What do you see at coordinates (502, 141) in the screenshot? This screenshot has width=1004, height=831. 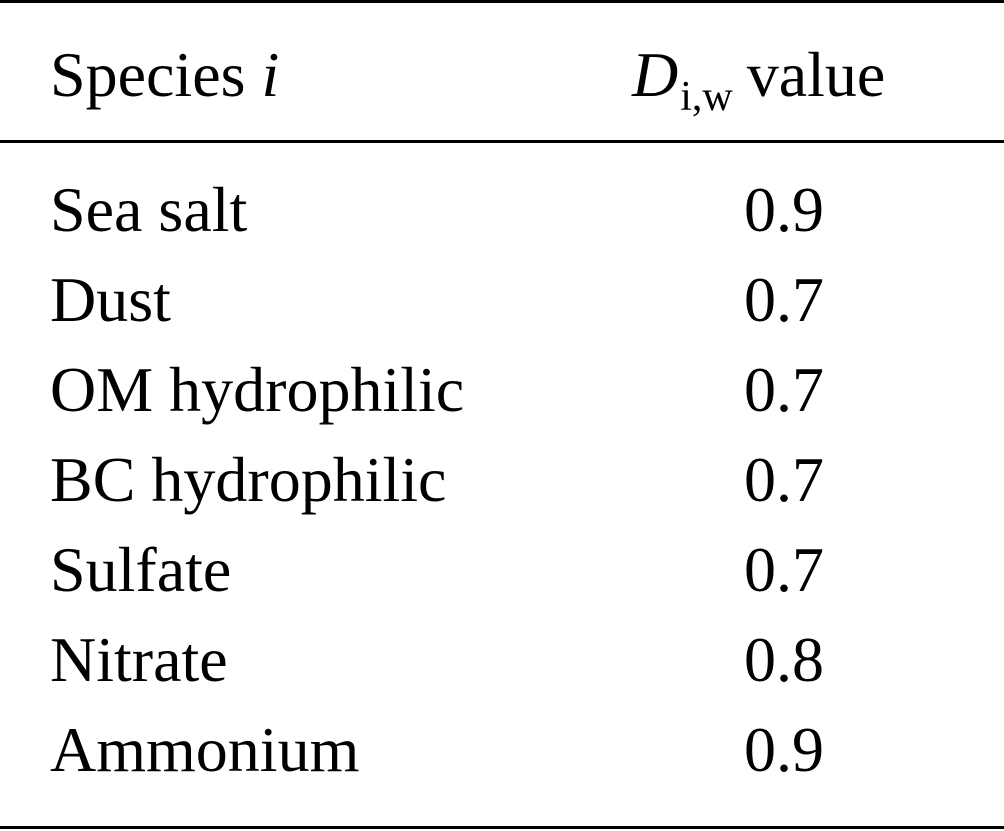 I see `header-rule` at bounding box center [502, 141].